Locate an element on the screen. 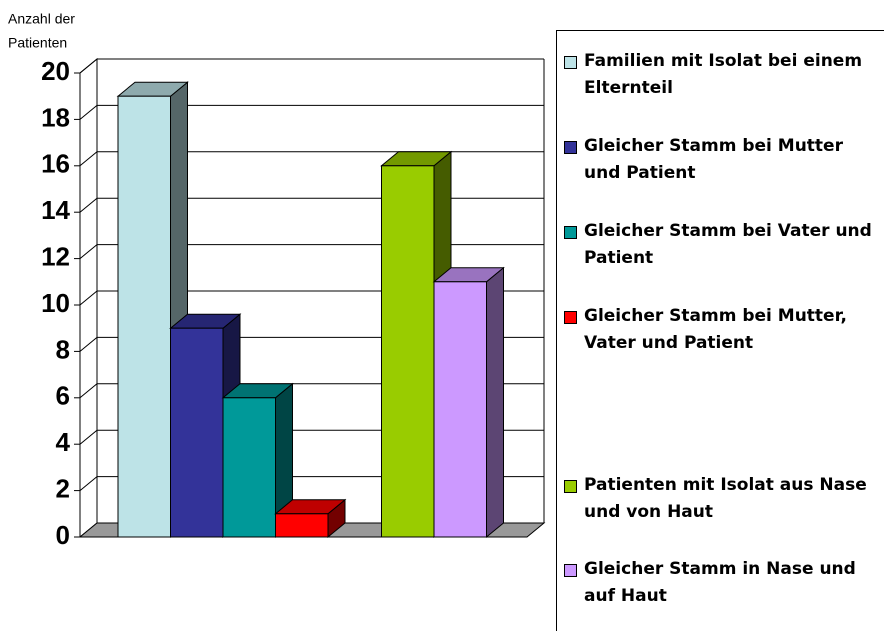 This screenshot has width=884, height=631. y-tick-label: 14 is located at coordinates (55, 210).